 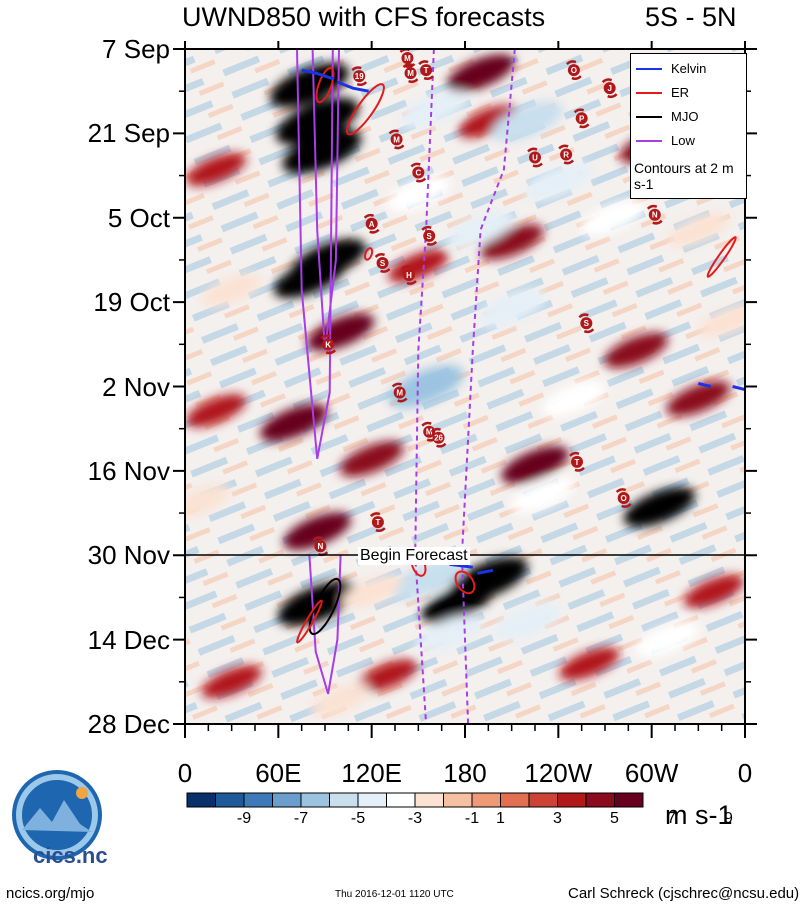 I want to click on storm-marker: O, so click(x=623, y=498).